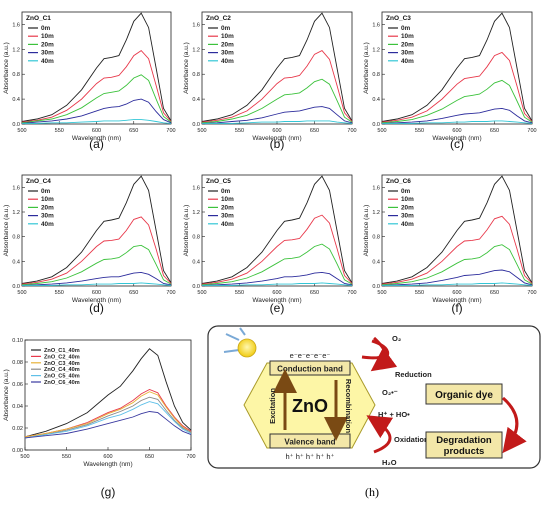  Describe the element at coordinates (464, 395) in the screenshot. I see `organic-dye-label: Organic dye` at that location.